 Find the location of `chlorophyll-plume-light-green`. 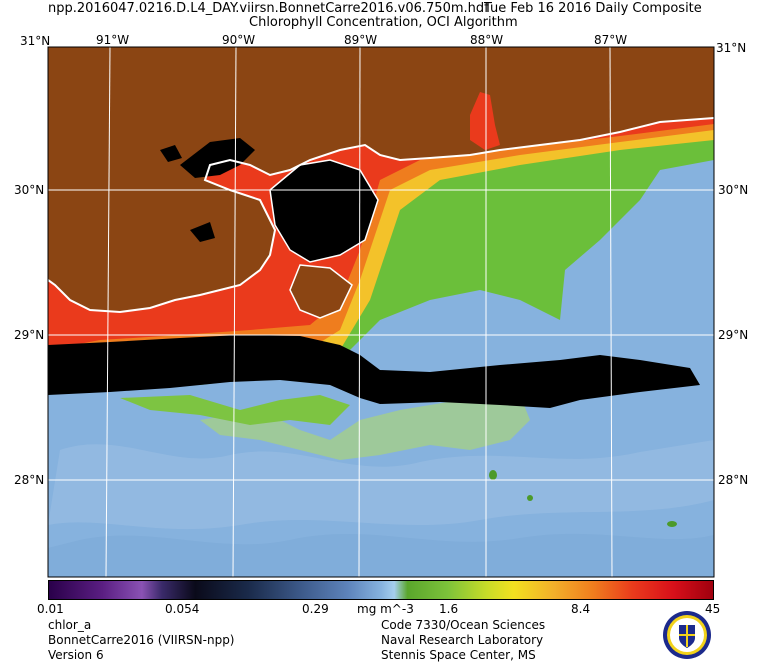

chlorophyll-plume-light-green is located at coordinates (365, 427).